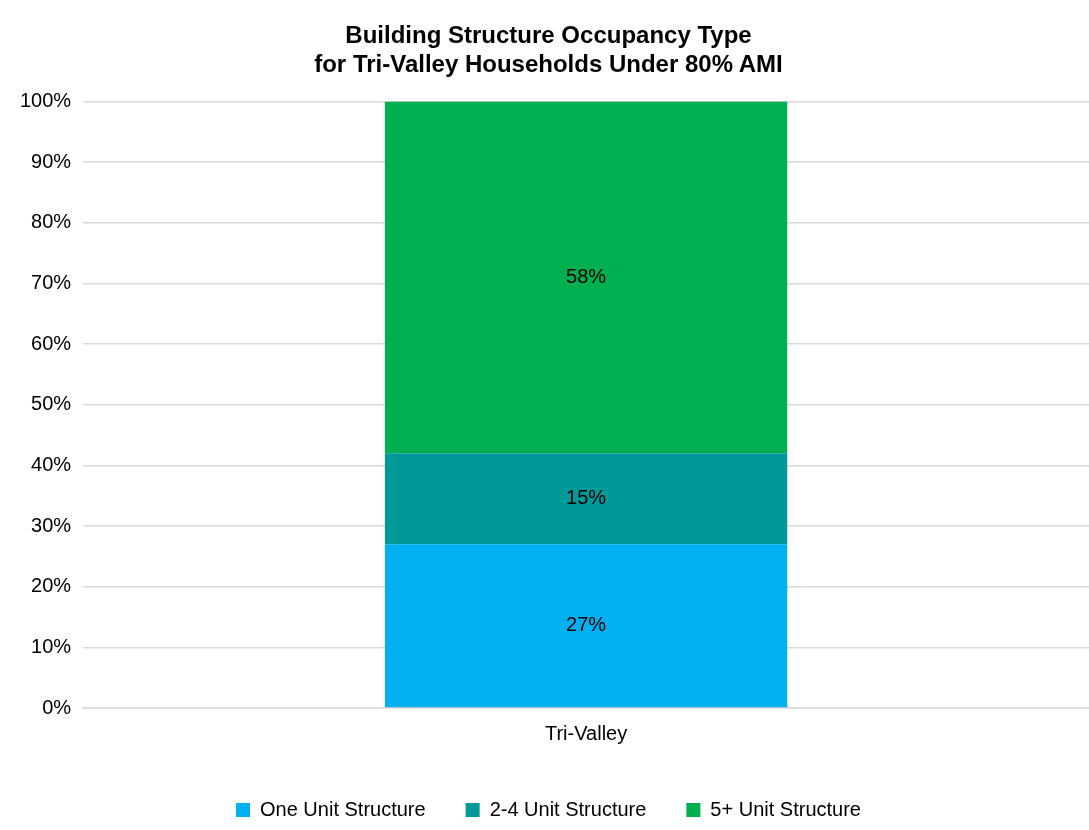 The image size is (1089, 830). Describe the element at coordinates (51, 160) in the screenshot. I see `y-tick-label: 90%` at that location.